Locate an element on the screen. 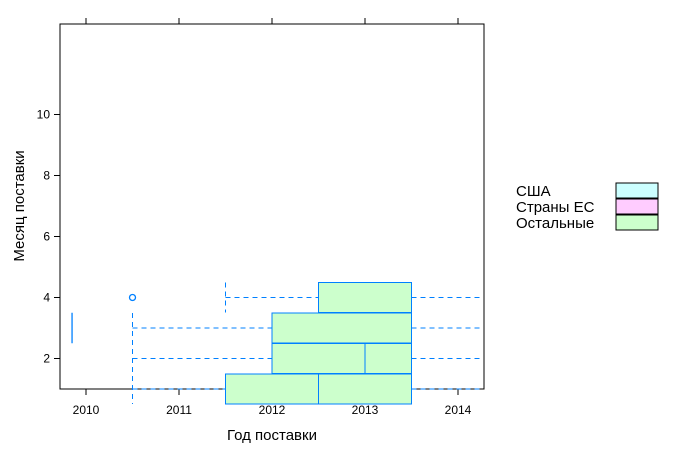 This screenshot has width=681, height=451. y-tick-label-2: 2 is located at coordinates (46, 359).